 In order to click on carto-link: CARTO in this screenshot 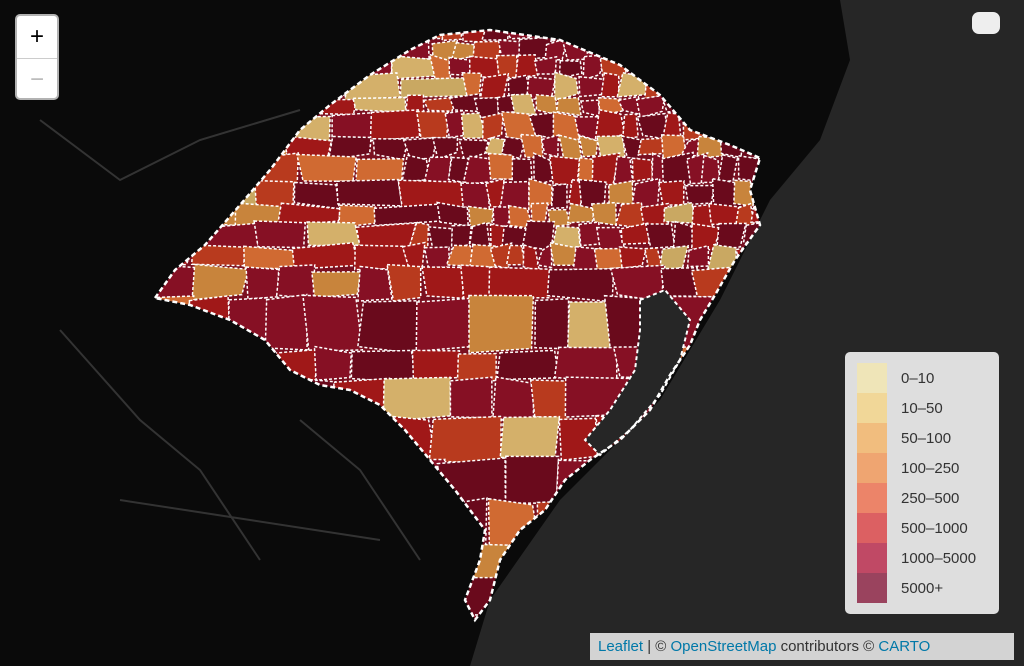, I will do `click(904, 646)`.